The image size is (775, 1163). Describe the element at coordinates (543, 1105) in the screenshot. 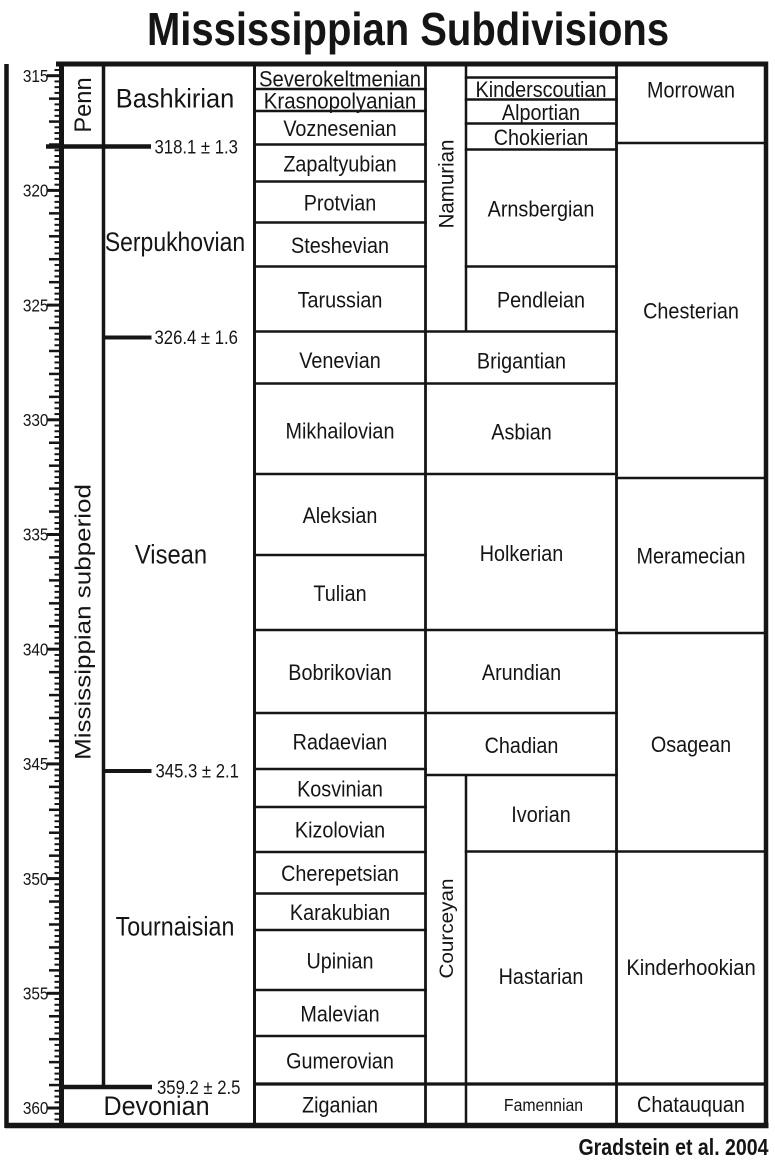

I see `svg-text: Famennian` at that location.